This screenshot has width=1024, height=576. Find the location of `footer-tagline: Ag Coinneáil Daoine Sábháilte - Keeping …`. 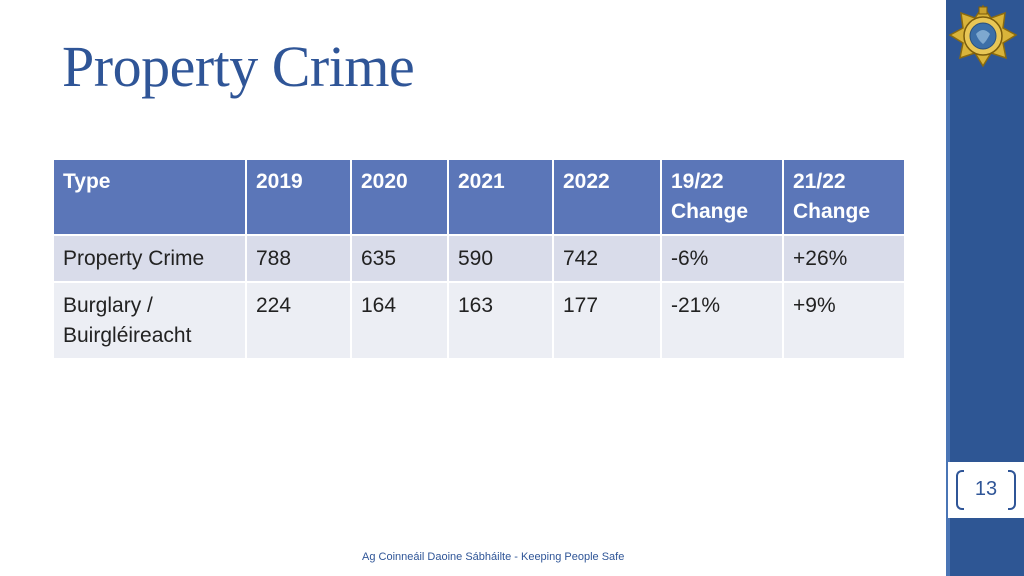

footer-tagline: Ag Coinneáil Daoine Sábháilte - Keeping … is located at coordinates (493, 557).